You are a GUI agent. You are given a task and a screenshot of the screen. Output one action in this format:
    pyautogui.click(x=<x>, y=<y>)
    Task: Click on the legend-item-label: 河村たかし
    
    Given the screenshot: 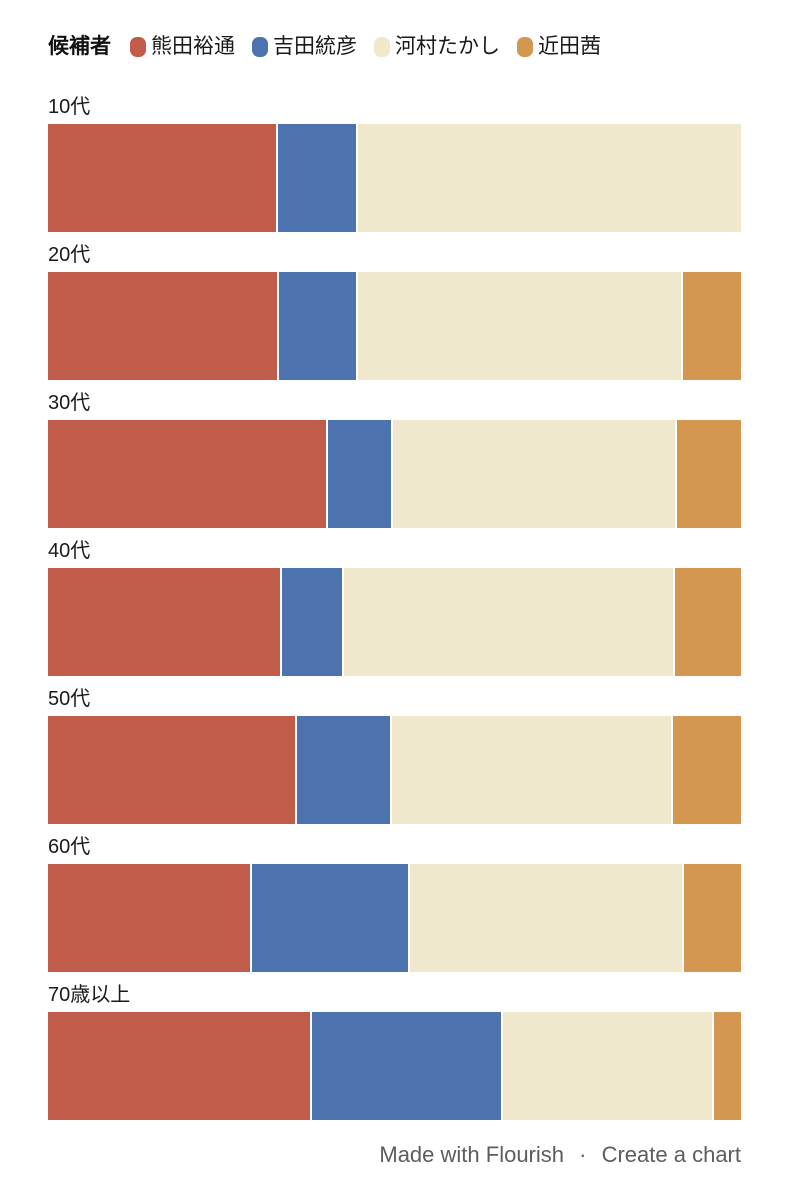 What is the action you would take?
    pyautogui.click(x=447, y=46)
    